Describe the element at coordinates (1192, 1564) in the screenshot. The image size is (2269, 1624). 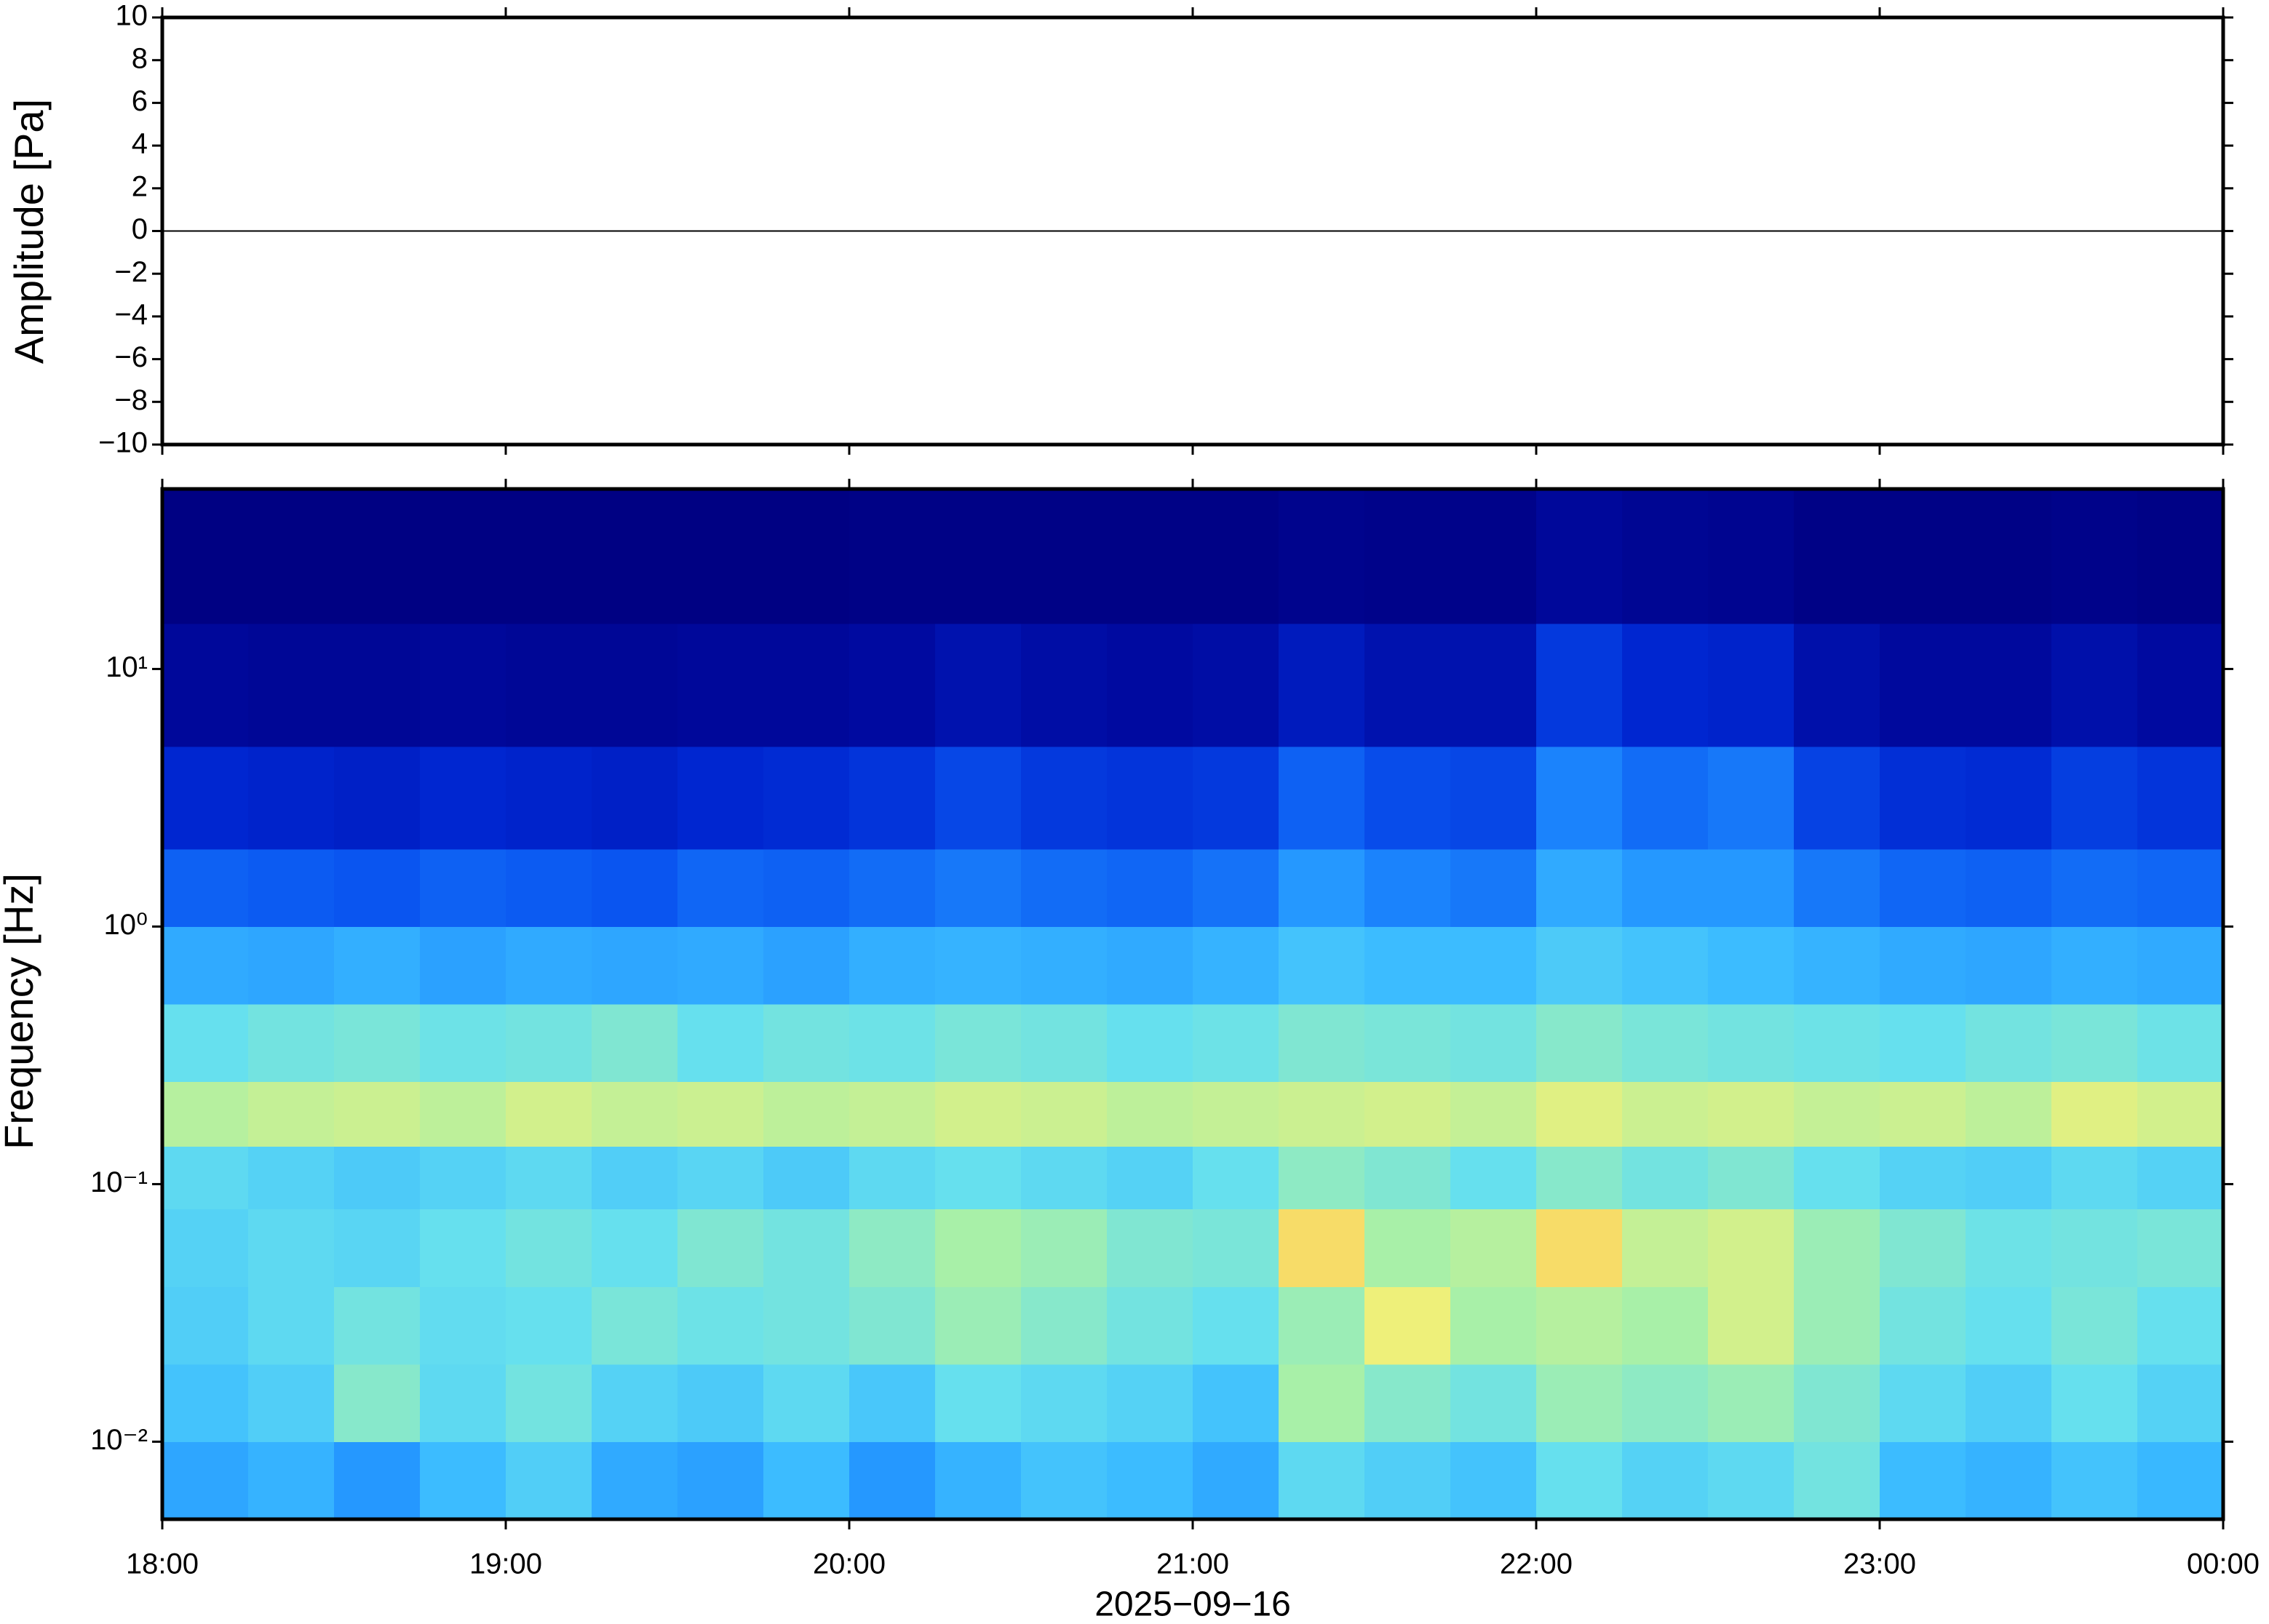
I see `x-tick-label: 21:00` at that location.